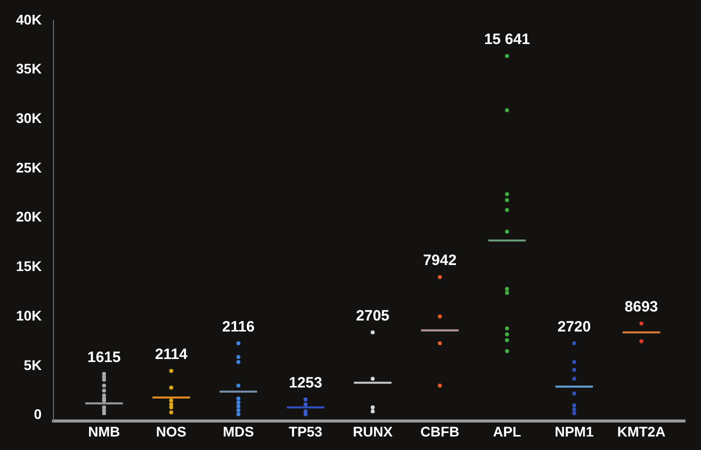 The height and width of the screenshot is (450, 701). Describe the element at coordinates (440, 431) in the screenshot. I see `x-tick-label: CBFB` at that location.